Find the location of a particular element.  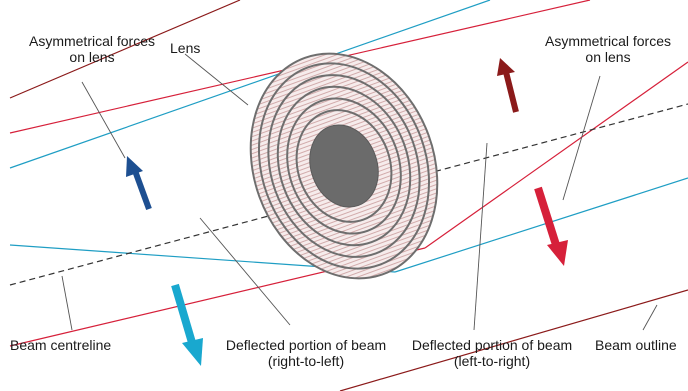

label-forces-right-line1: Asymmetrical forces is located at coordinates (608, 41).